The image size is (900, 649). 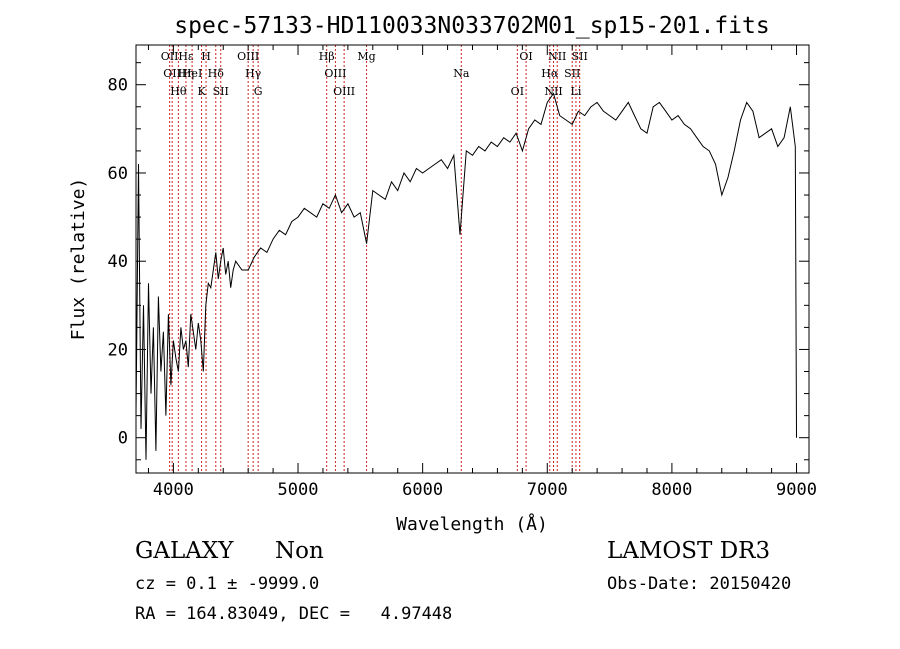 I want to click on line-marker-label: Li, so click(x=576, y=91).